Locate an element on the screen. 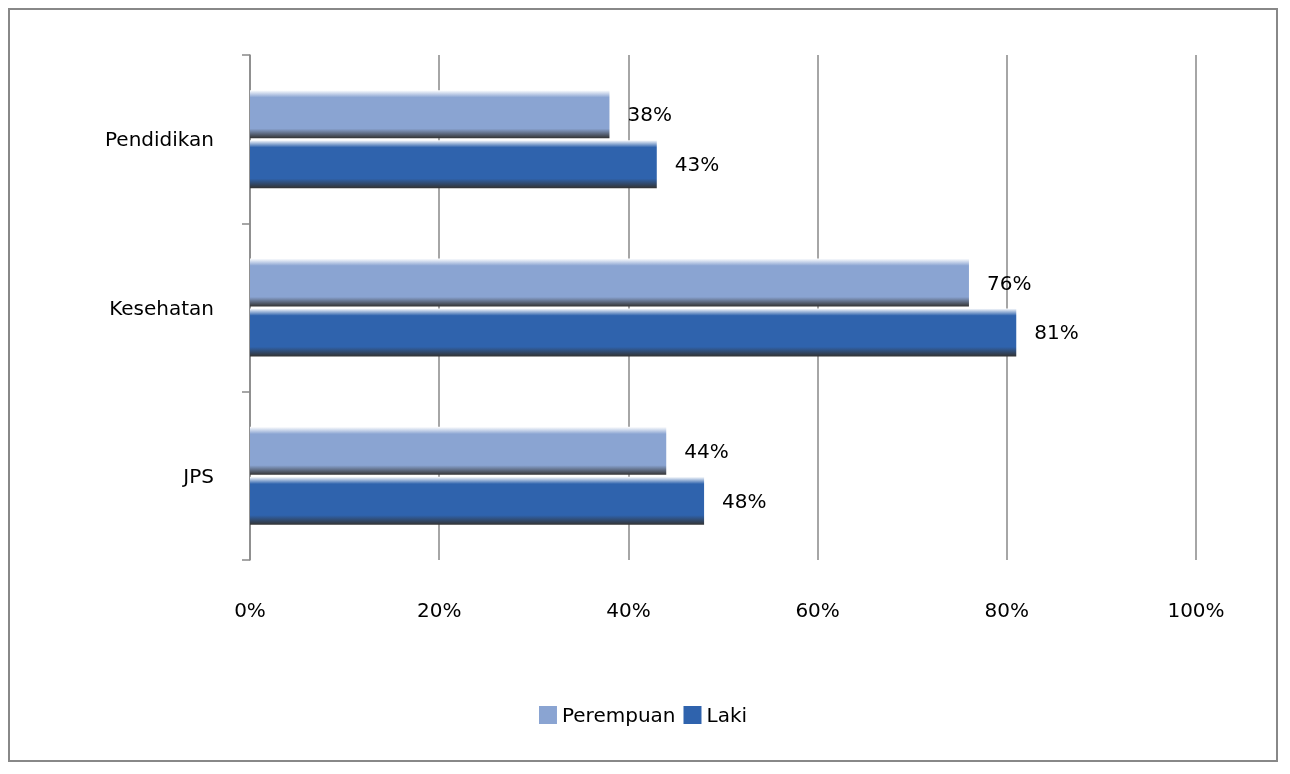 Image resolution: width=1290 pixels, height=774 pixels. data-label: 81% is located at coordinates (1056, 332).